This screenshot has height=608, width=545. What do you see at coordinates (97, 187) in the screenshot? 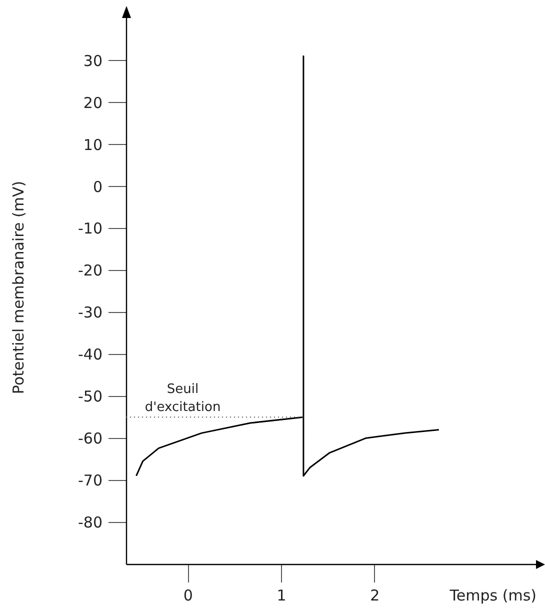
I see `y-tick-label: 0` at bounding box center [97, 187].